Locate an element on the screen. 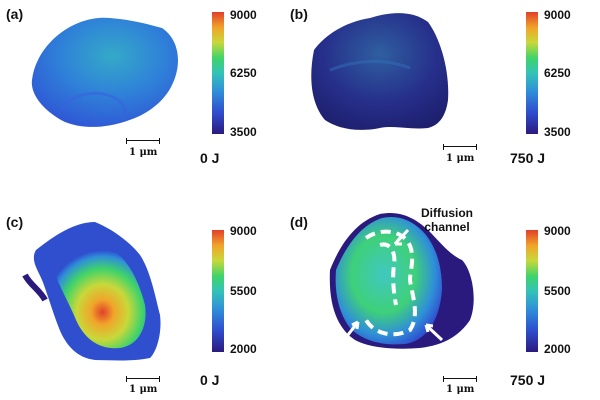 This screenshot has width=600, height=400. panel-label: (c) is located at coordinates (15, 222).